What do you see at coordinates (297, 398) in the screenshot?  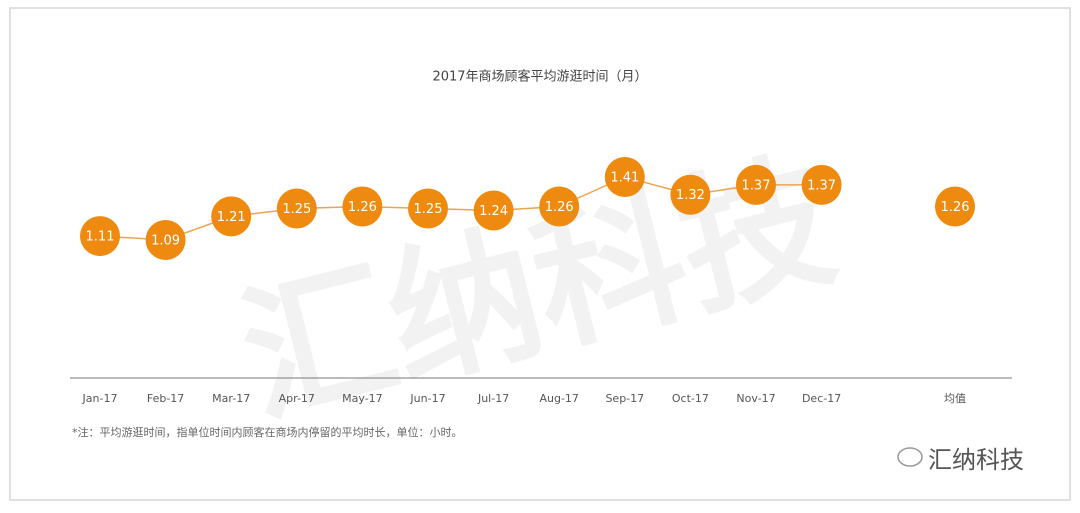 I see `x-tick-label: Apr-17` at bounding box center [297, 398].